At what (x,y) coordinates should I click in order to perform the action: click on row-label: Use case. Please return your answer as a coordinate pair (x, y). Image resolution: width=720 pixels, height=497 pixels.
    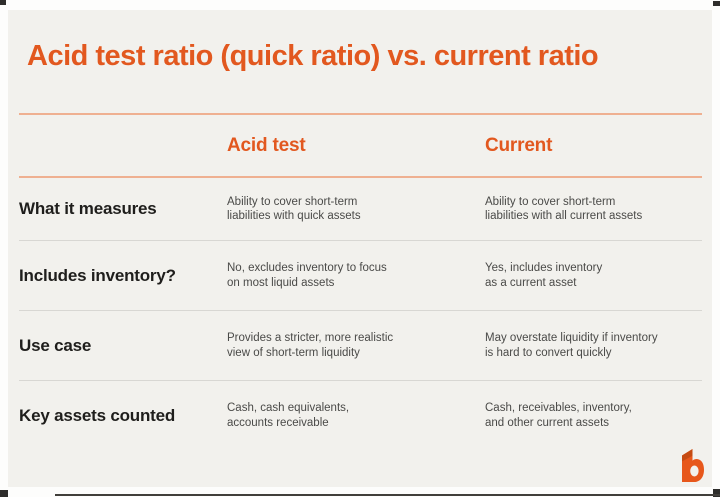
    Looking at the image, I should click on (55, 345).